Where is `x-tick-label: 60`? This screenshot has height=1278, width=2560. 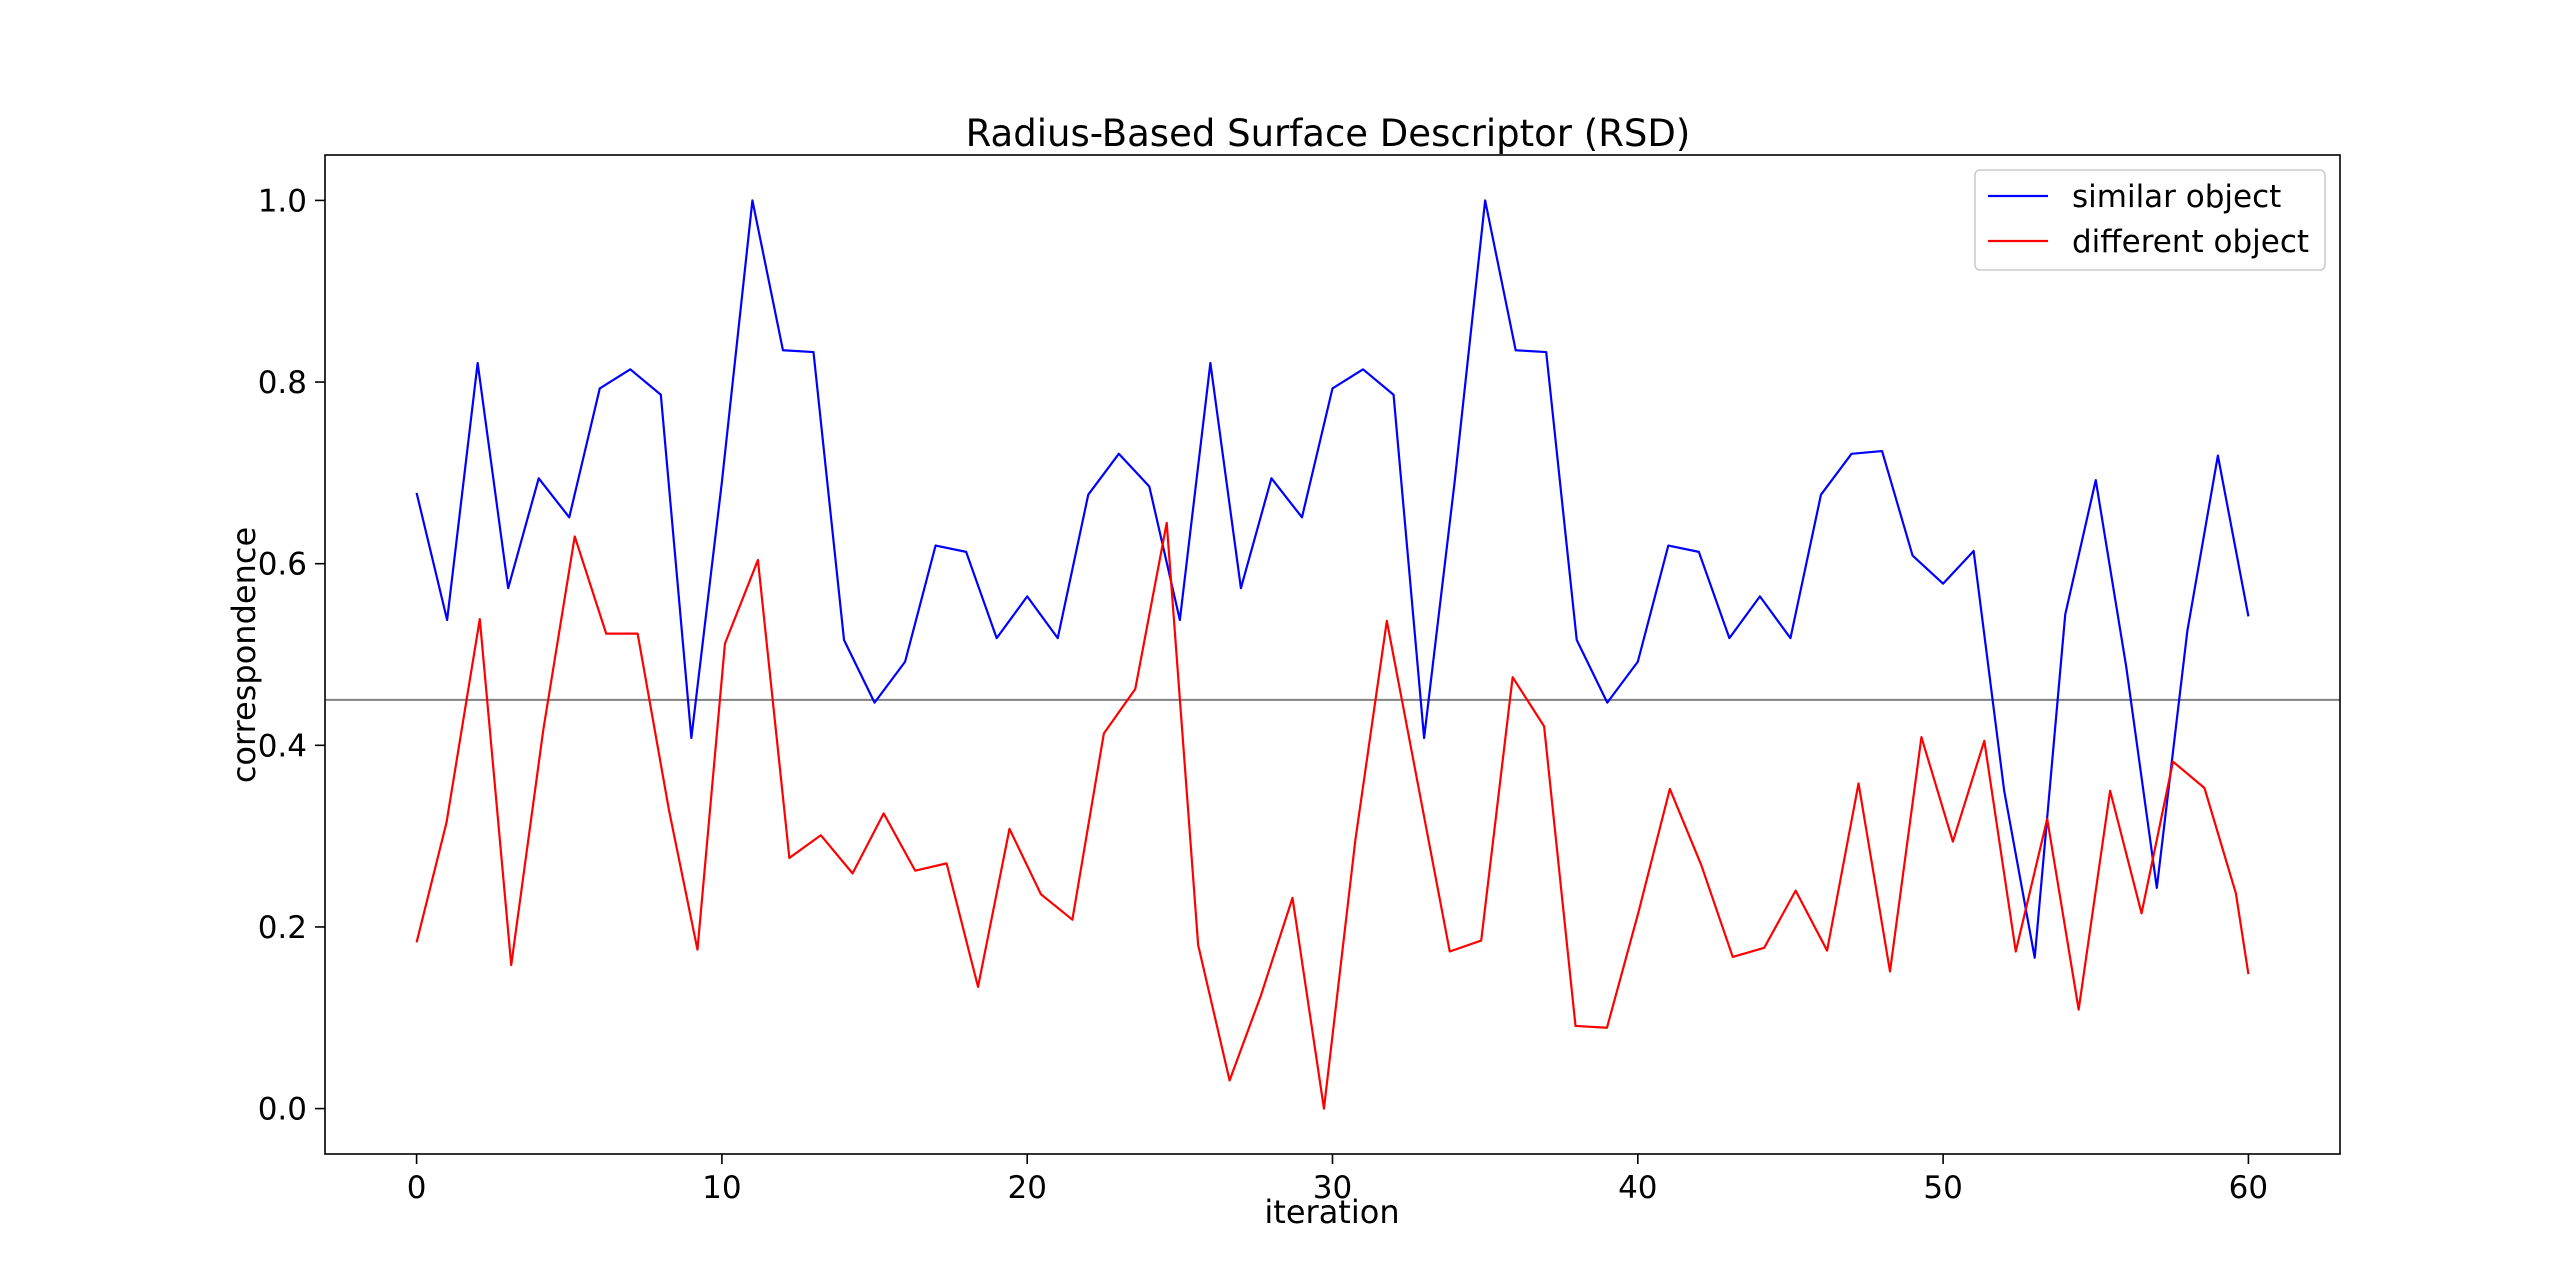
x-tick-label: 60 is located at coordinates (2248, 1188).